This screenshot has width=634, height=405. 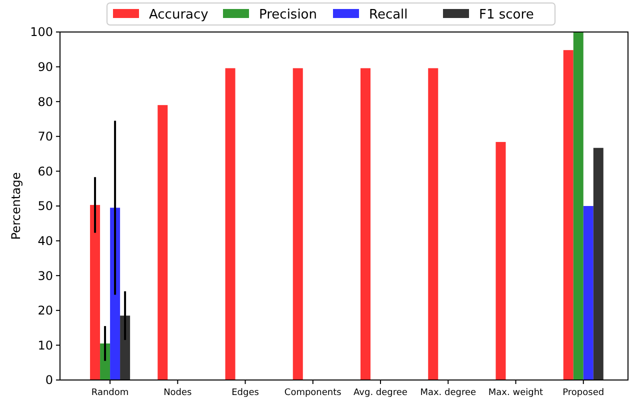 What do you see at coordinates (583, 393) in the screenshot?
I see `x-tick-label: Proposed` at bounding box center [583, 393].